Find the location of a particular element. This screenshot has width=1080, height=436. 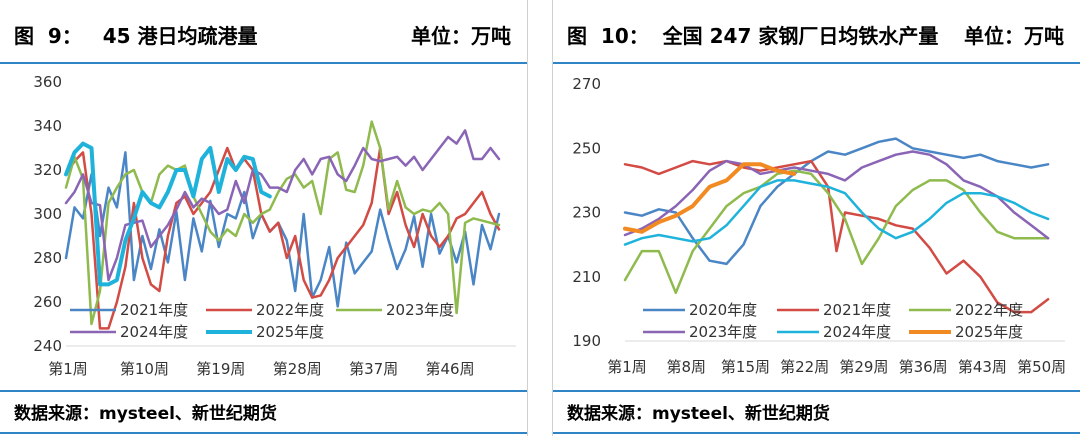

x-tick-label: 第37周 is located at coordinates (373, 369).